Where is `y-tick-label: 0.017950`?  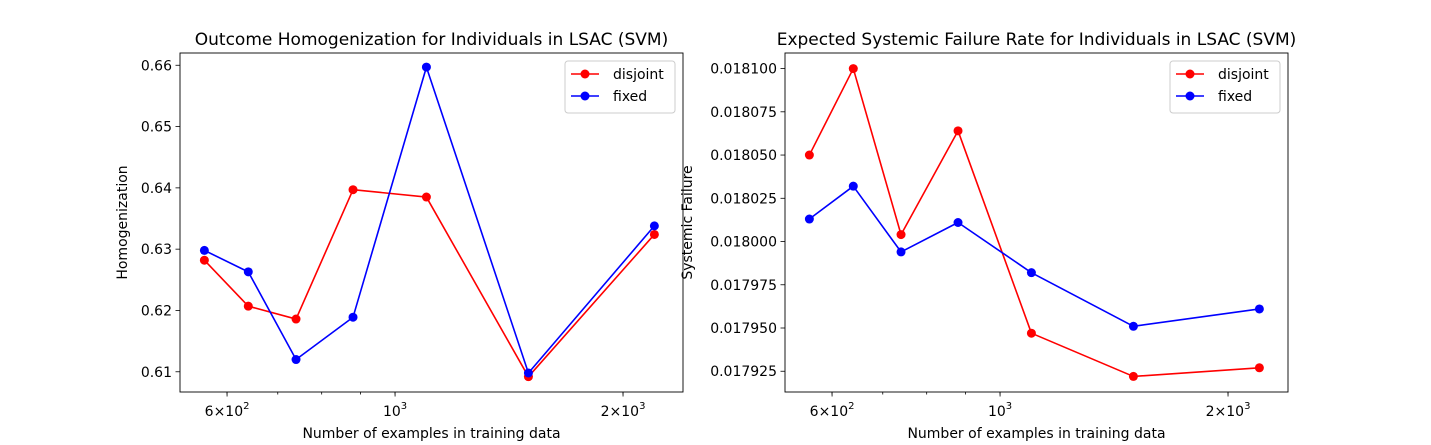 y-tick-label: 0.017950 is located at coordinates (743, 329).